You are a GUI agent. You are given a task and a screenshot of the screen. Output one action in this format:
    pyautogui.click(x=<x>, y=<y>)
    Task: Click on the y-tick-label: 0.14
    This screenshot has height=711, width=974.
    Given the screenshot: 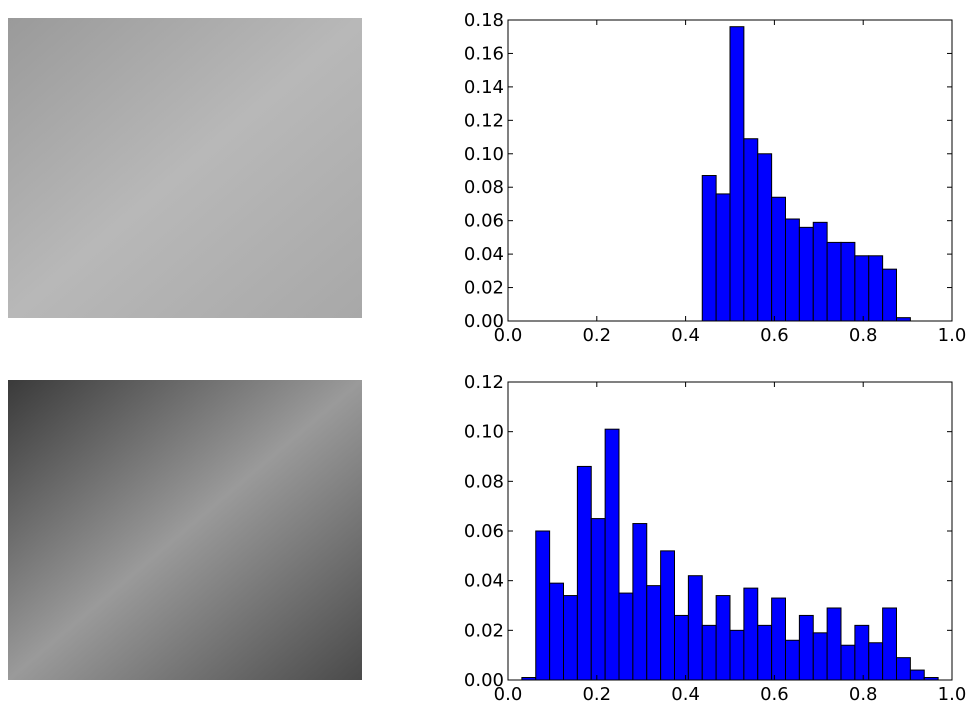 What is the action you would take?
    pyautogui.click(x=484, y=87)
    